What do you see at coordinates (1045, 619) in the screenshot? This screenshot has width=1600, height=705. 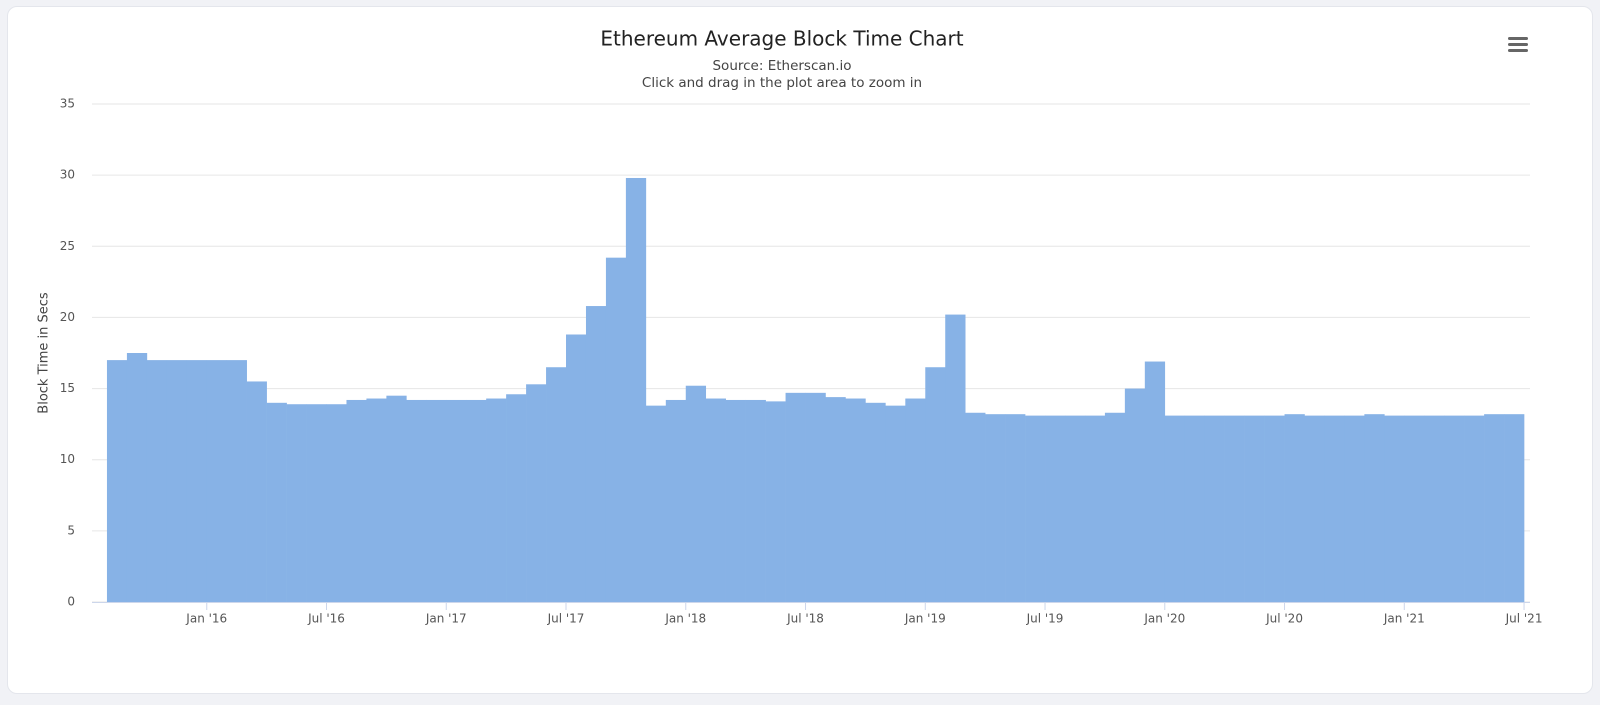 I see `x-tick-label: Jul '19` at bounding box center [1045, 619].